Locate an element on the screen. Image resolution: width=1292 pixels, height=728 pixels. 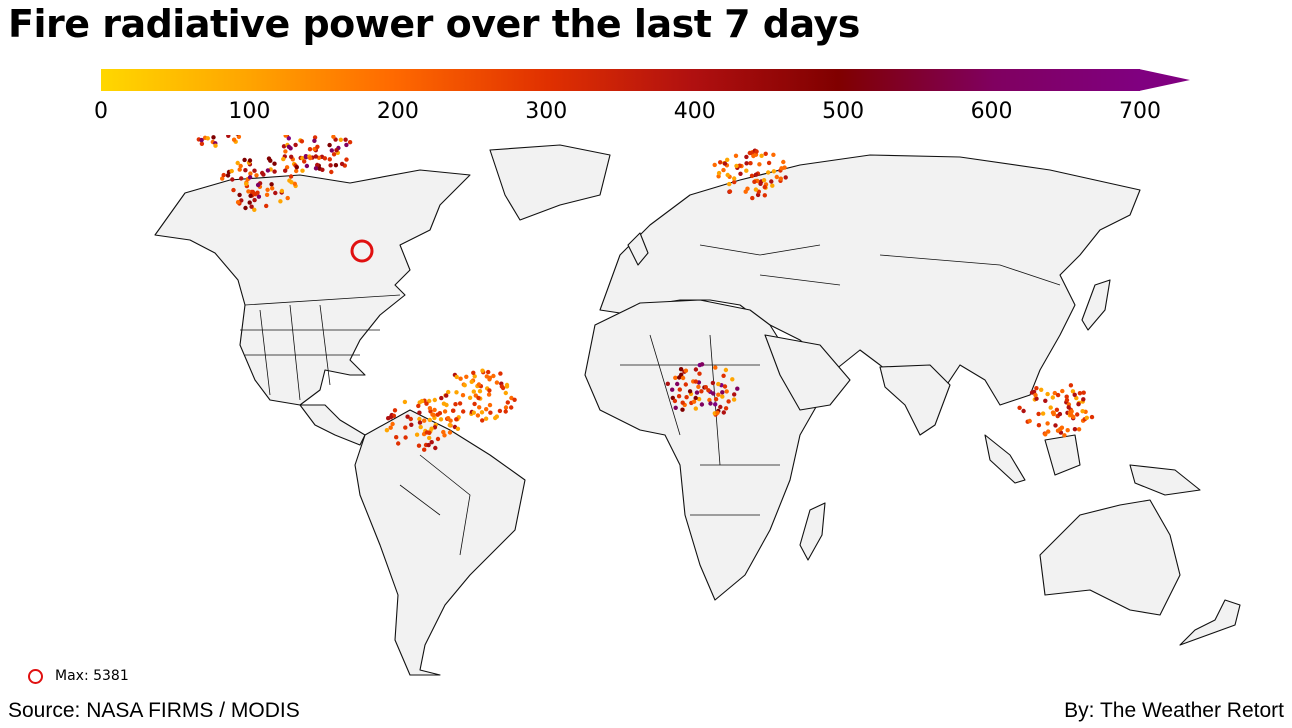
madagascar is located at coordinates (812, 531).